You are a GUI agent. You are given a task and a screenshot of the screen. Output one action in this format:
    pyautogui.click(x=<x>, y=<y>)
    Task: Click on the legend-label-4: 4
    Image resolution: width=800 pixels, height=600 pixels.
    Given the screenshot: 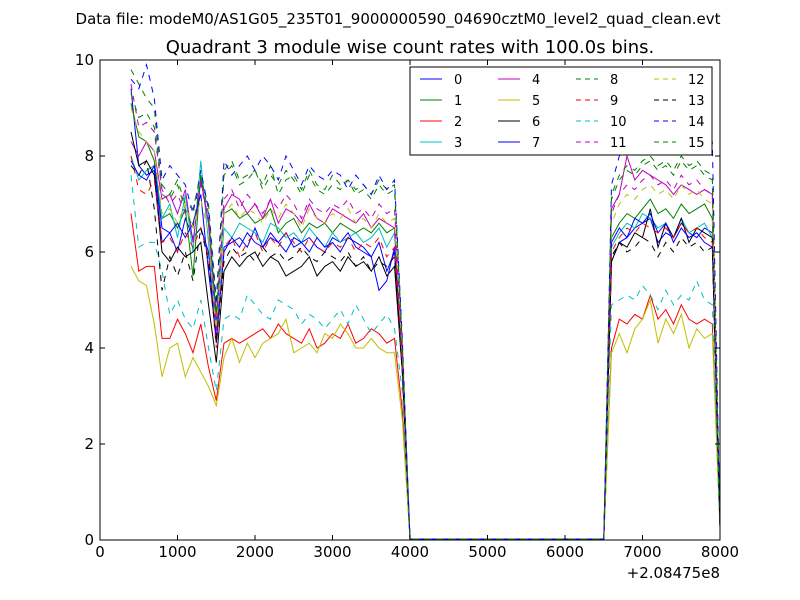 What is the action you would take?
    pyautogui.click(x=536, y=80)
    